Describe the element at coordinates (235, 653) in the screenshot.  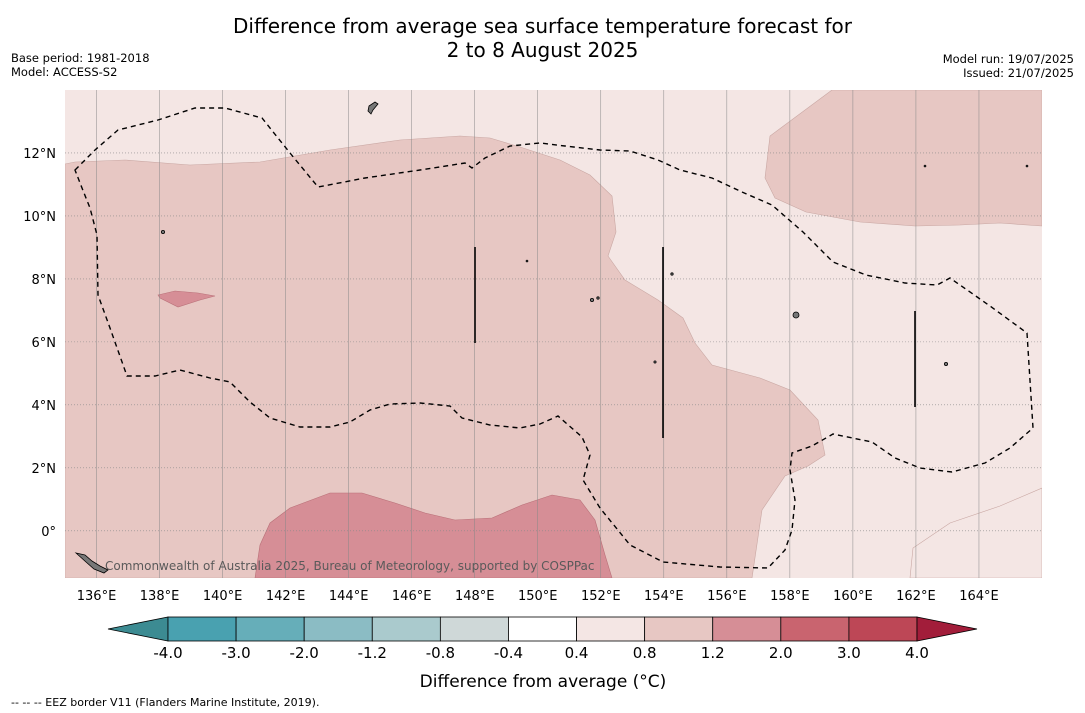
I see `colorbar-tick-label: -3.0` at that location.